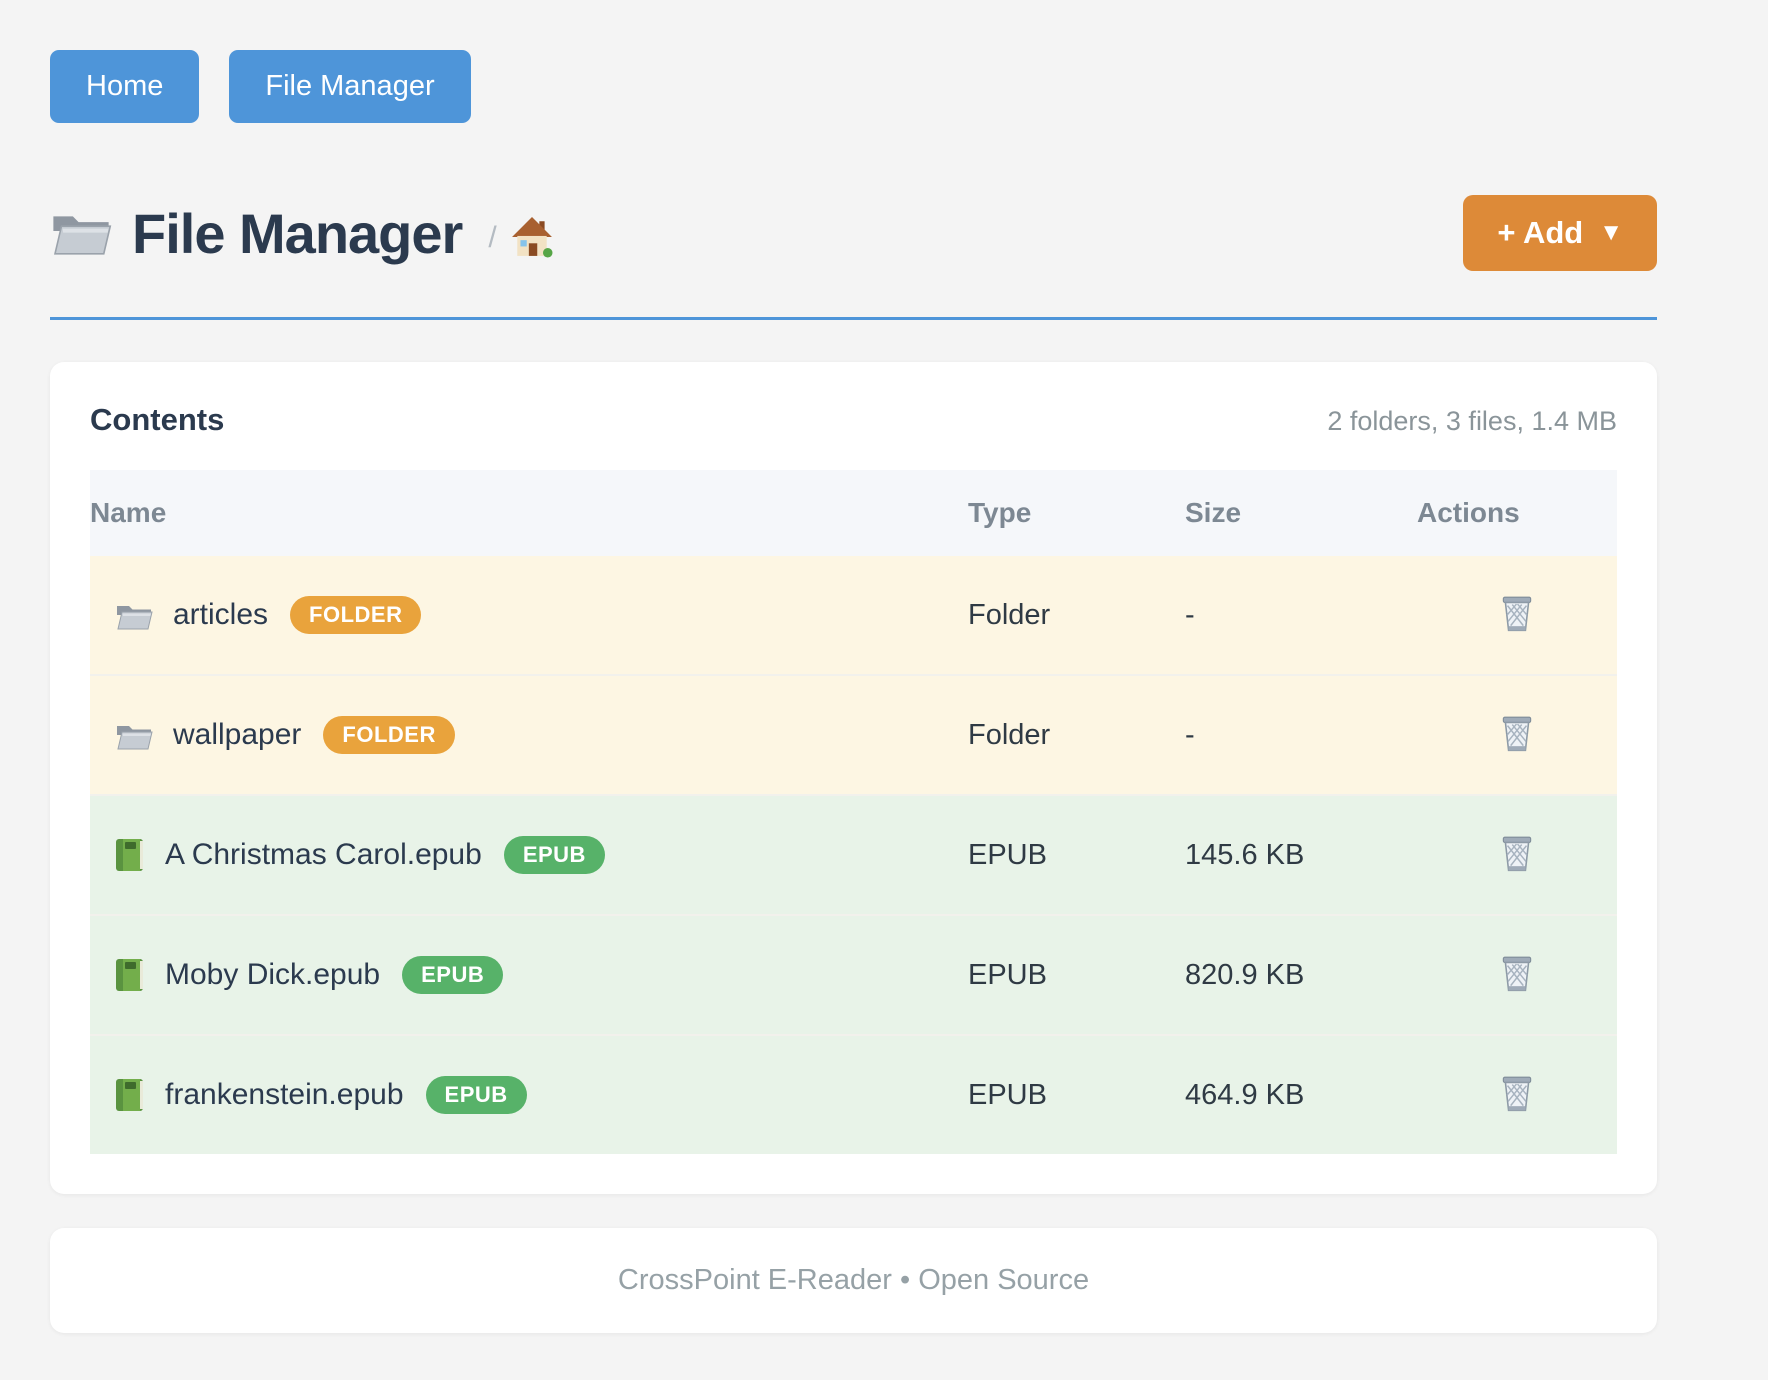 Image resolution: width=1768 pixels, height=1380 pixels. I want to click on file-table-header: Name Type Size Actions, so click(853, 513).